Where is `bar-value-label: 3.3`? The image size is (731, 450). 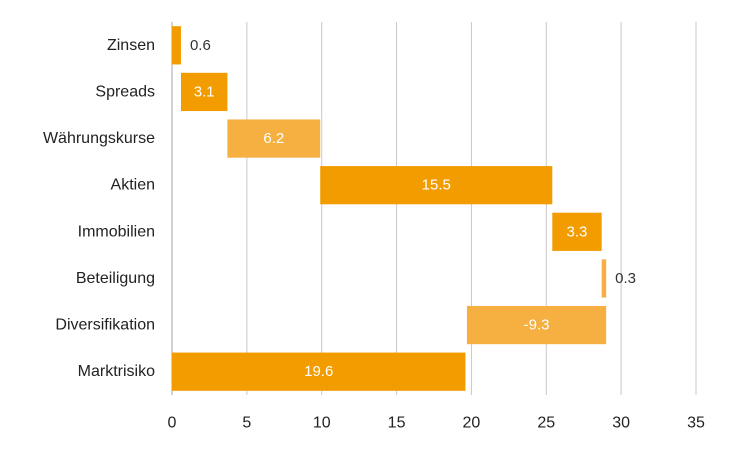 bar-value-label: 3.3 is located at coordinates (577, 231).